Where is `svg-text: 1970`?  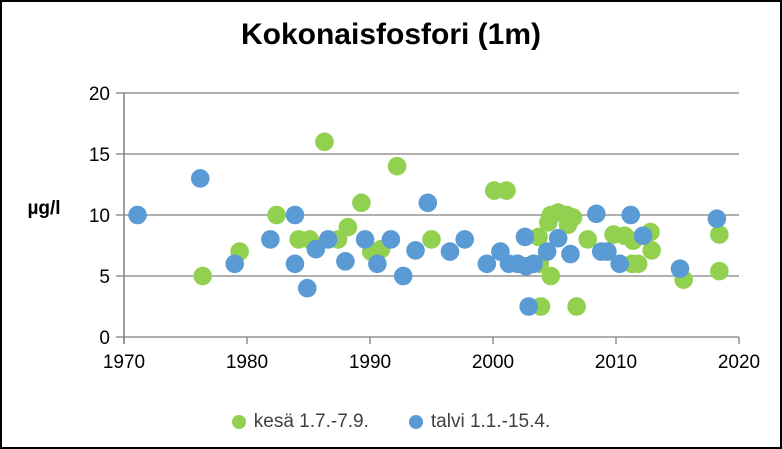
svg-text: 1970 is located at coordinates (124, 362).